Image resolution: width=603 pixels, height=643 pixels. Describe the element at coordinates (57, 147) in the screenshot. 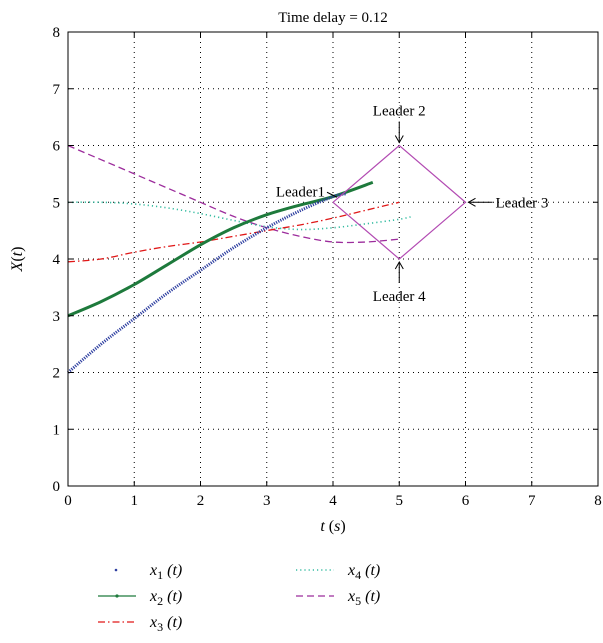

I see `y-tick-label: 6` at that location.